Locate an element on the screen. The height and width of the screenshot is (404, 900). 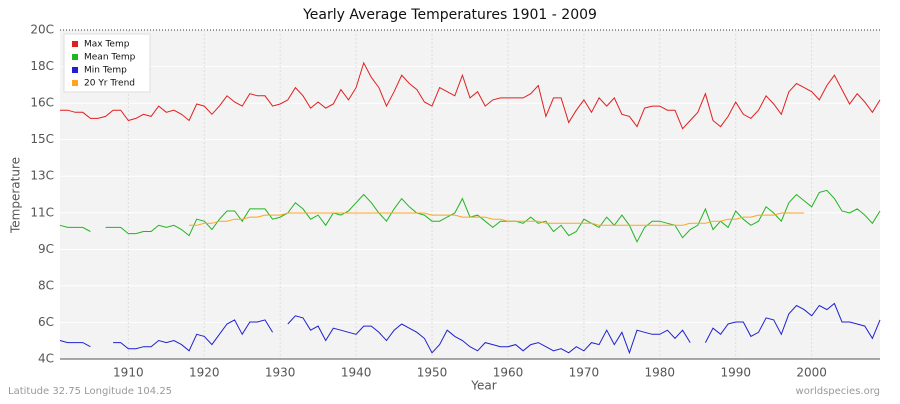
y-tick-label: 9C is located at coordinates (46, 249).